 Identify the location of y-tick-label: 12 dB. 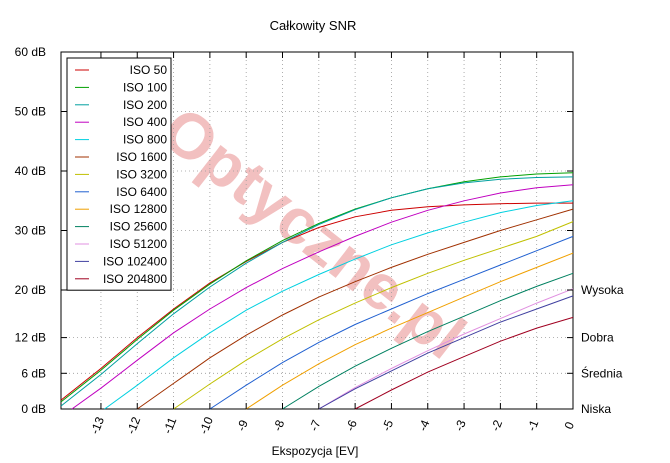
(30, 338).